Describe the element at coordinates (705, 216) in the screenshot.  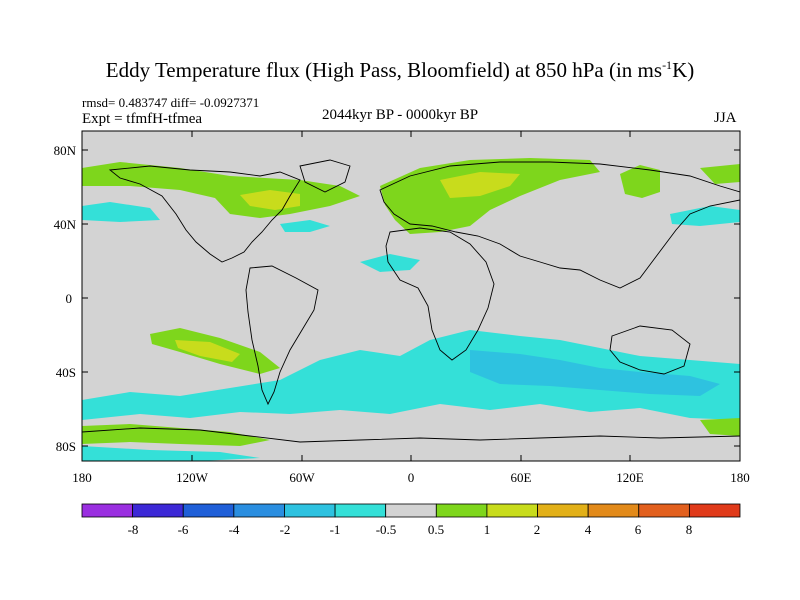
I see `field-npac-cyan` at that location.